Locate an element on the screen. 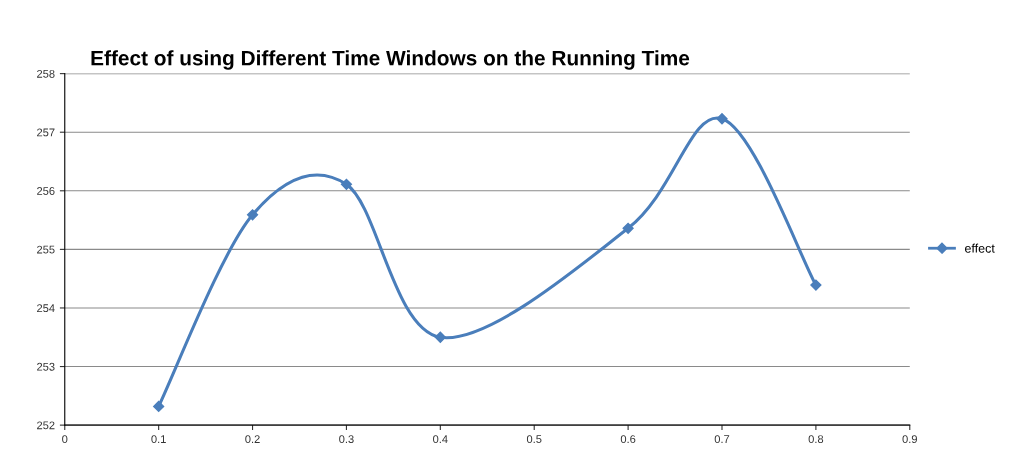 This screenshot has height=475, width=1028. y-tick-label: 257 is located at coordinates (46, 132).